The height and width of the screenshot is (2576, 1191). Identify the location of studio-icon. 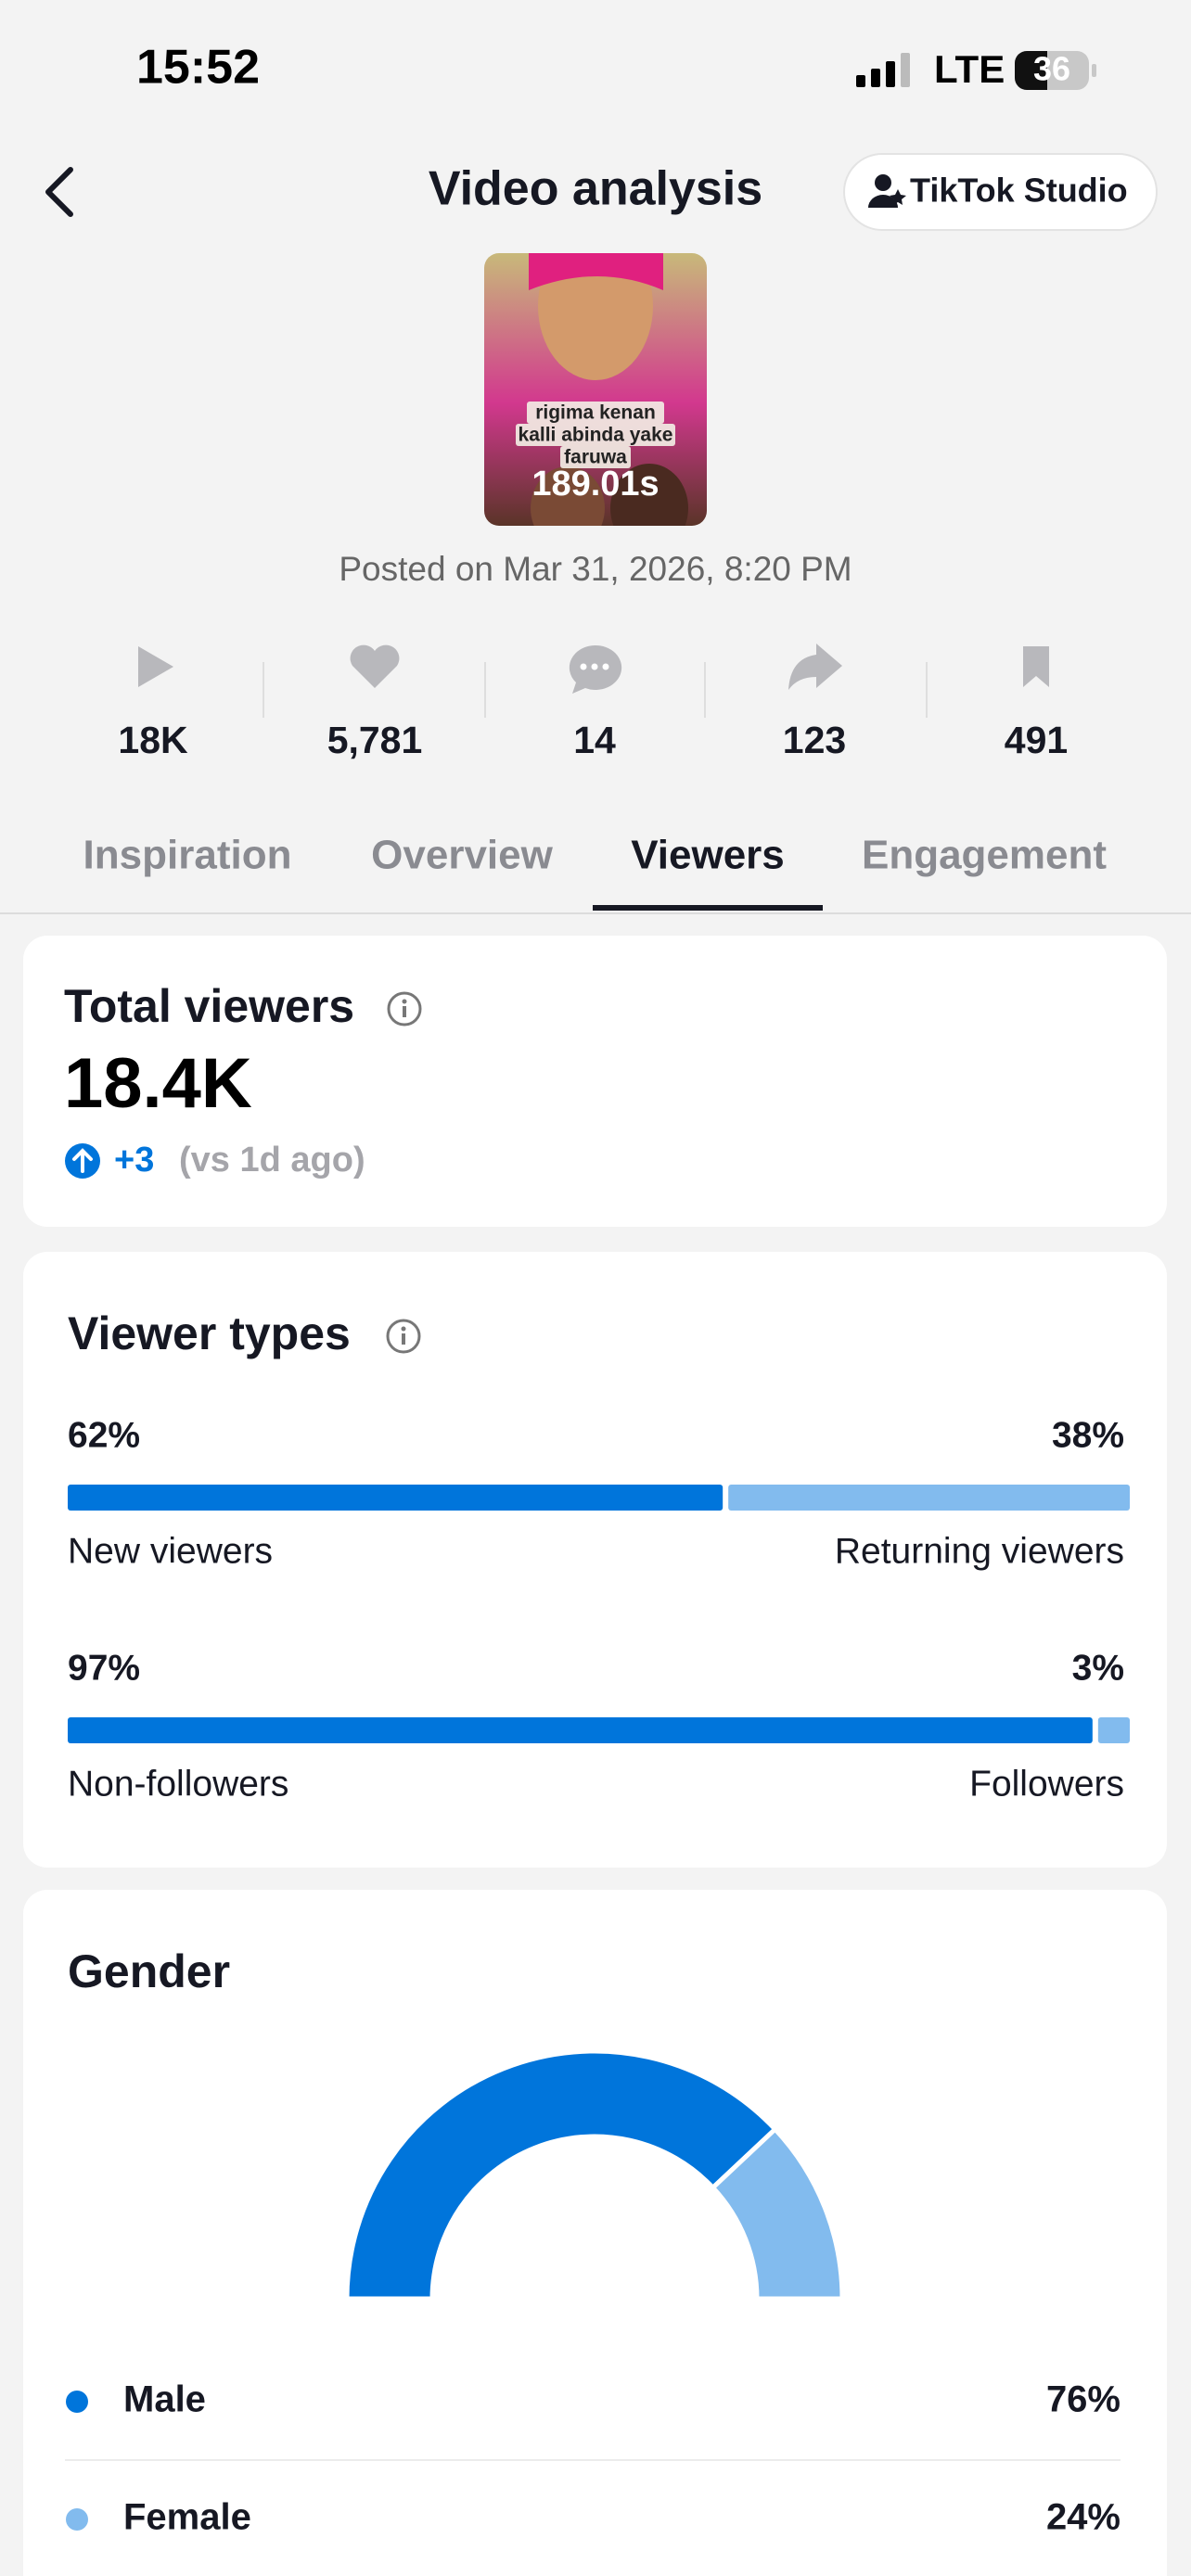
(887, 191).